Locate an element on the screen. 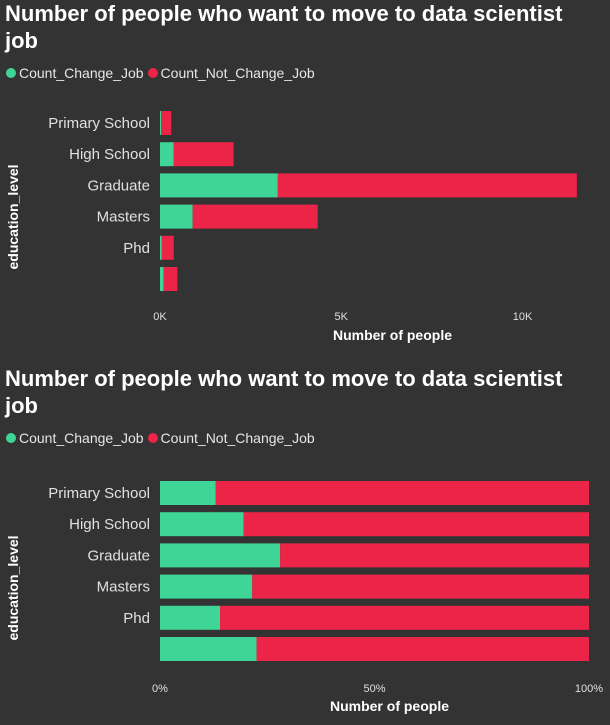  x-tick-label: 10K is located at coordinates (523, 317).